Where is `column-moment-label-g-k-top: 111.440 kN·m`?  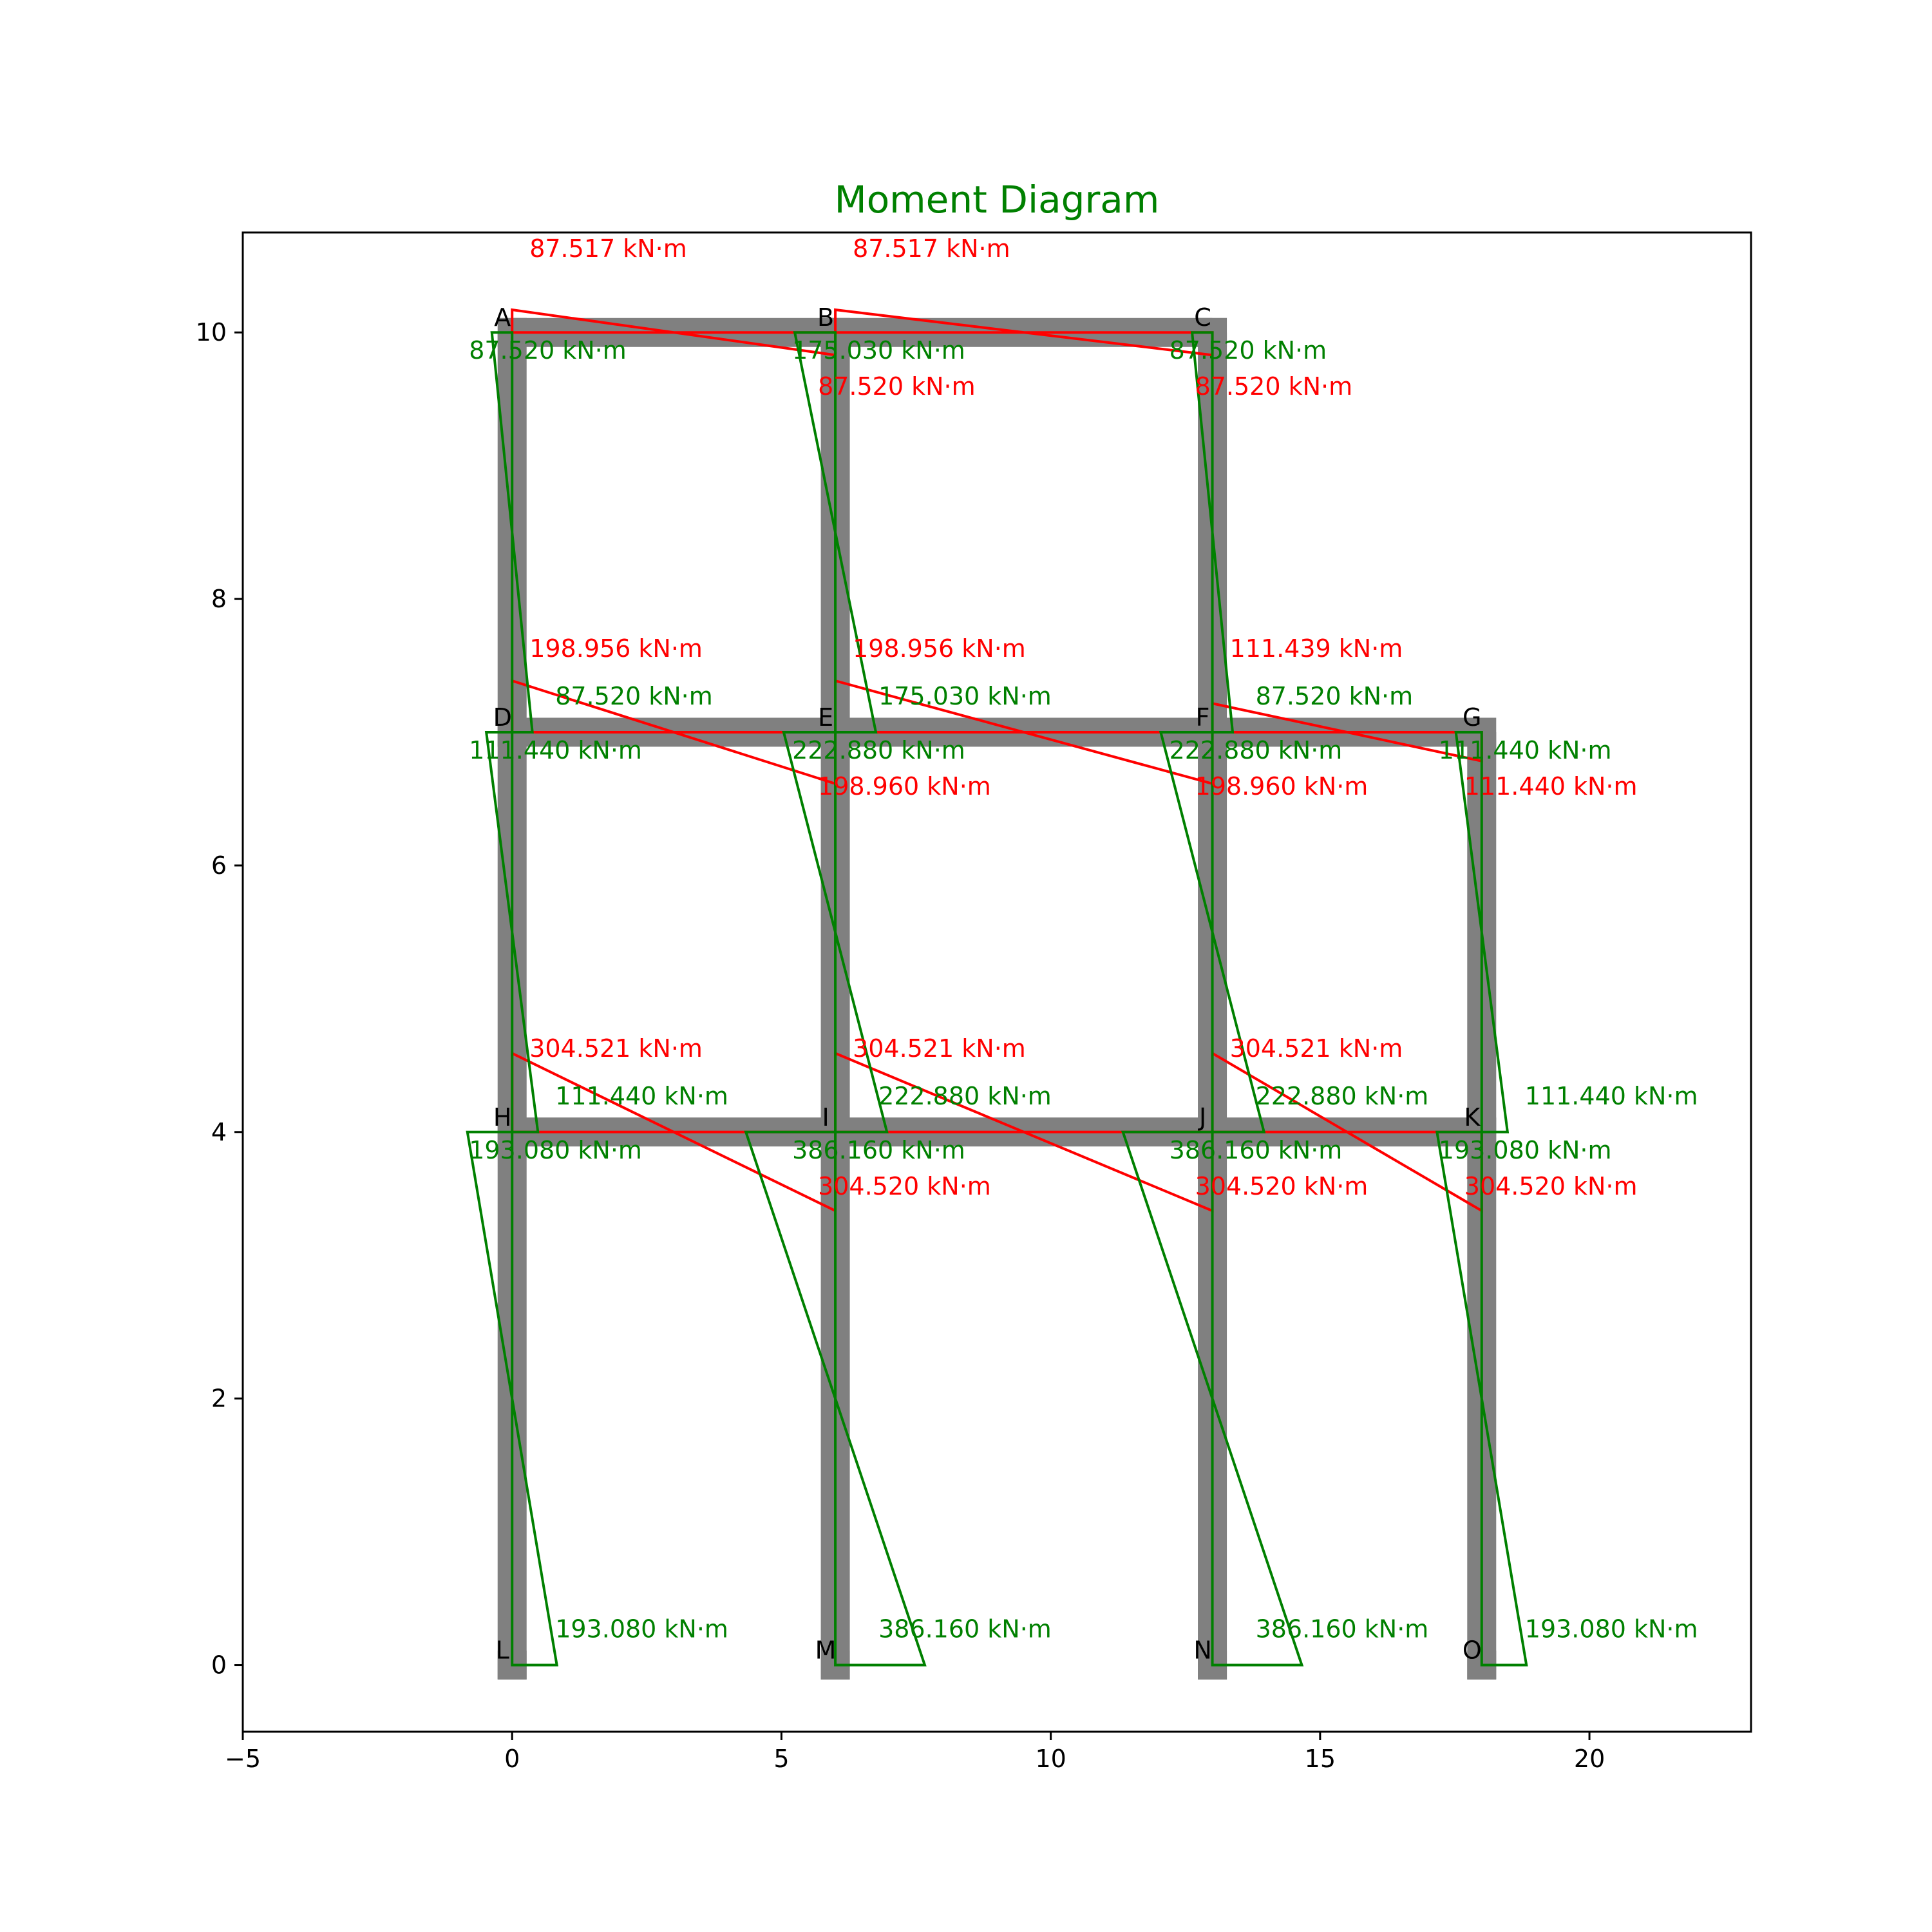
column-moment-label-g-k-top: 111.440 kN·m is located at coordinates (1525, 750).